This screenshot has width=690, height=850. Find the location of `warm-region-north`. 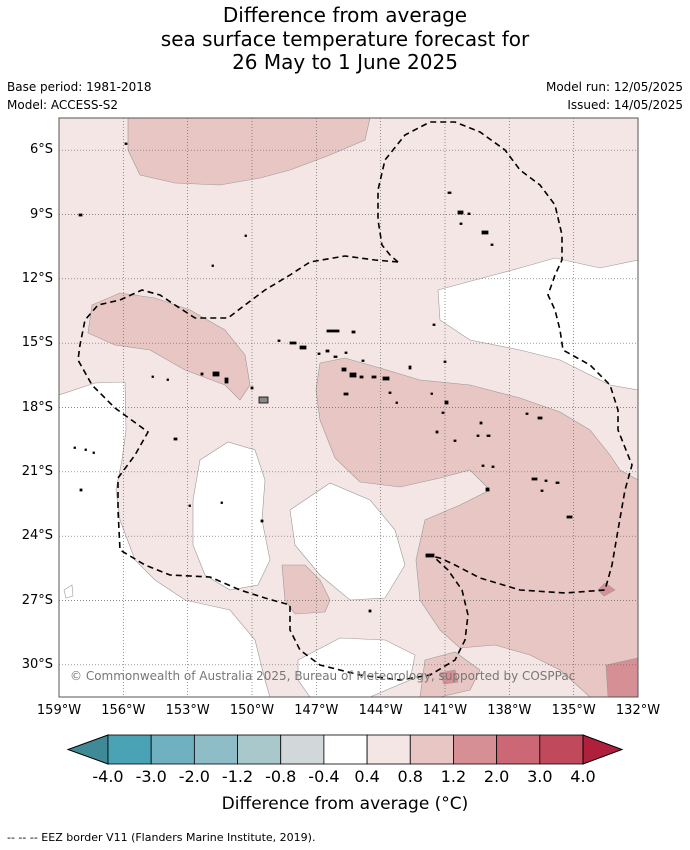

warm-region-north is located at coordinates (249, 152).